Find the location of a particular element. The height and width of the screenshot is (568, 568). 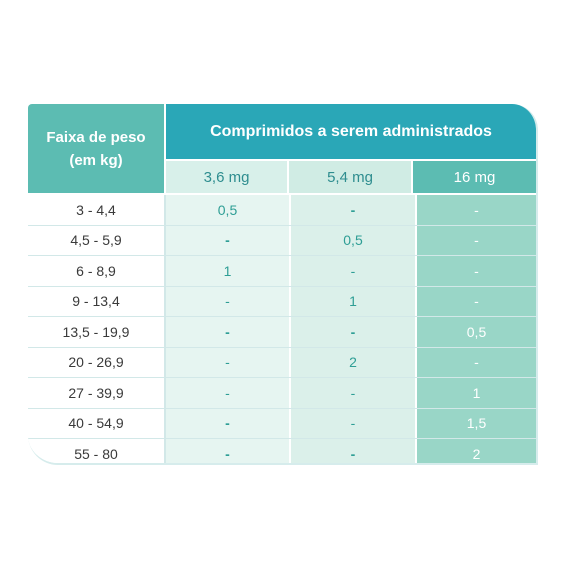

table-row: 4,5 - 5,9 - 0,5 - is located at coordinates (282, 240).